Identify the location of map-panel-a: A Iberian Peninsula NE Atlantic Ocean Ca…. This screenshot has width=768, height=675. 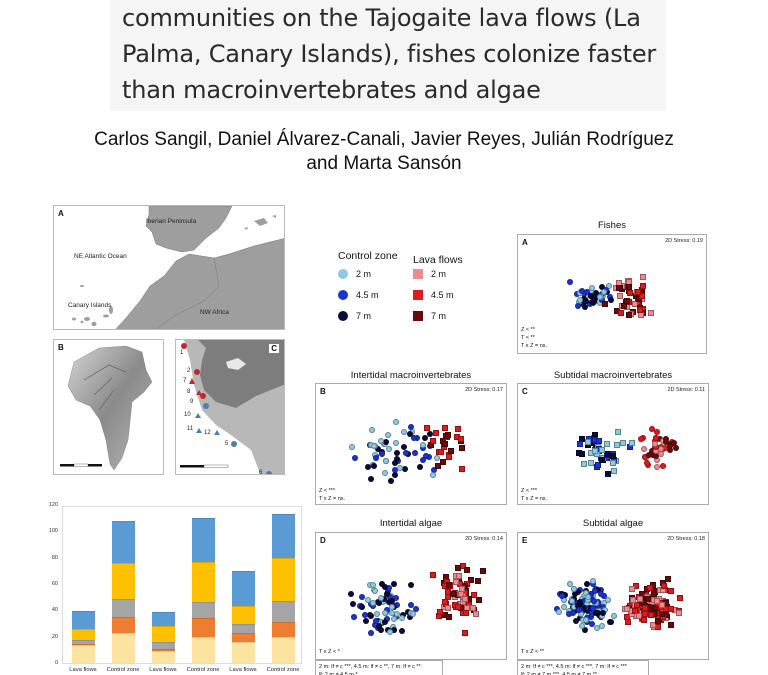
(169, 267).